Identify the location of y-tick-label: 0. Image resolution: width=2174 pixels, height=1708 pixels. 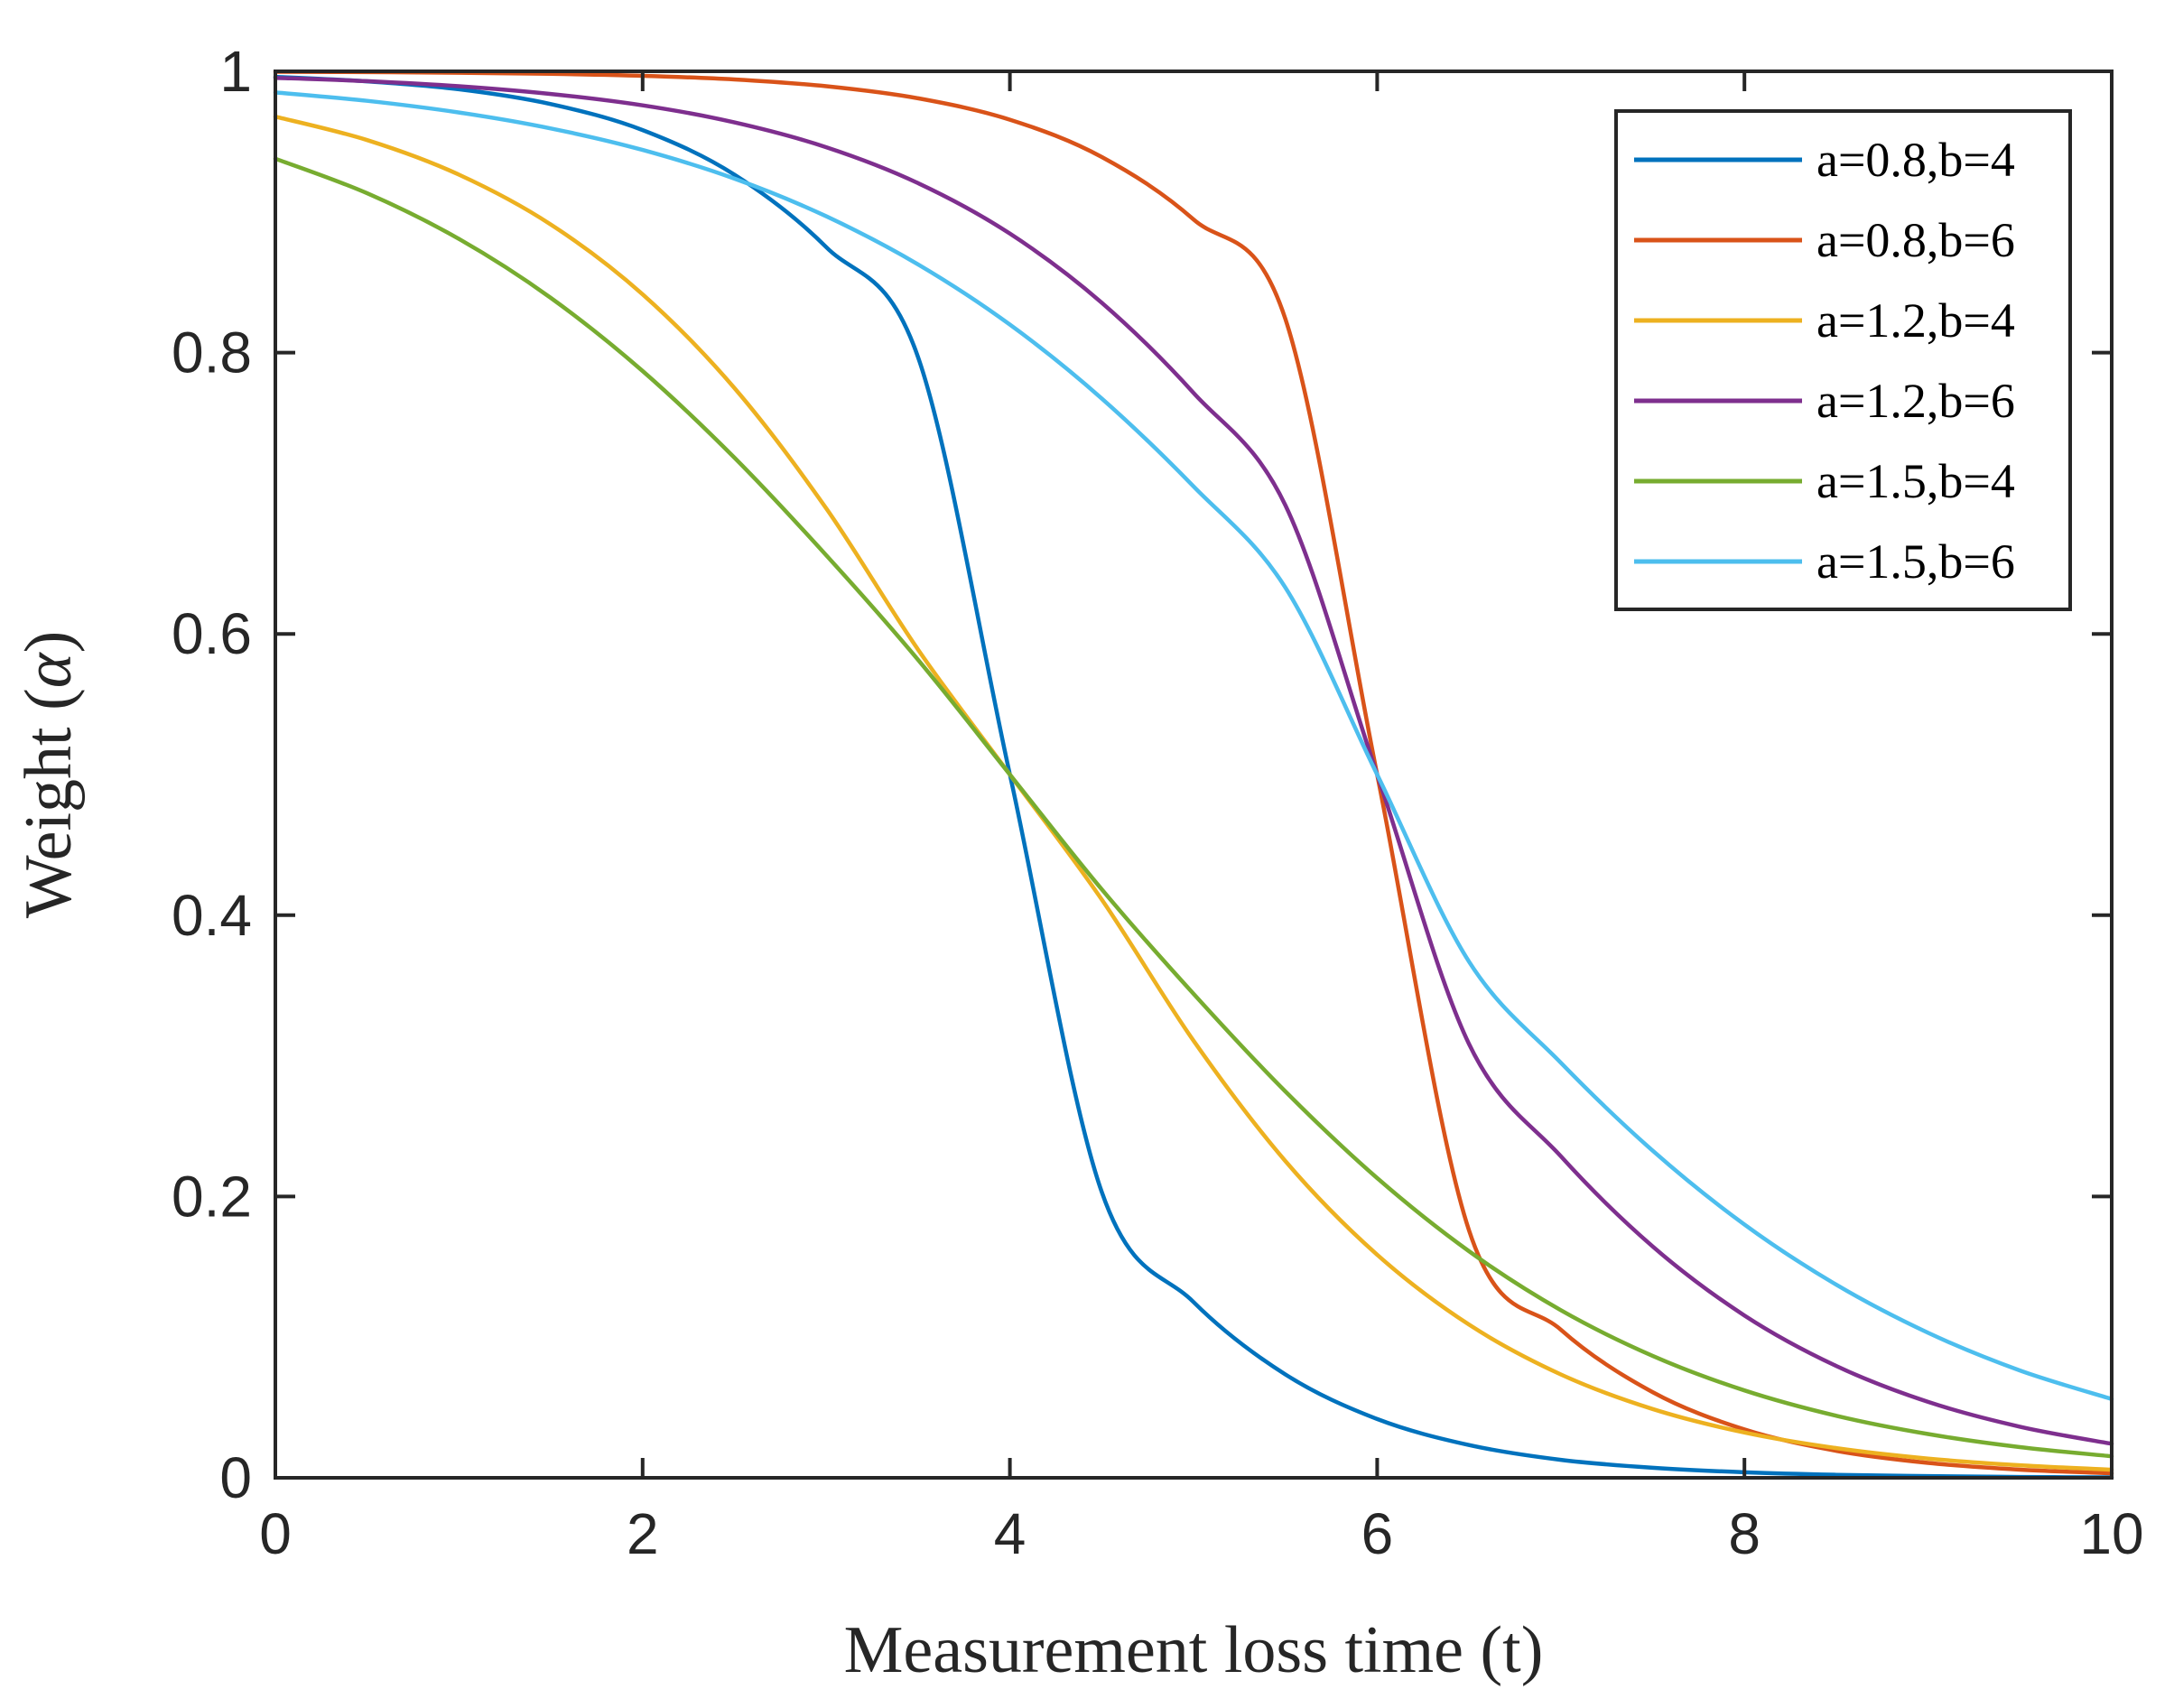
(236, 1477).